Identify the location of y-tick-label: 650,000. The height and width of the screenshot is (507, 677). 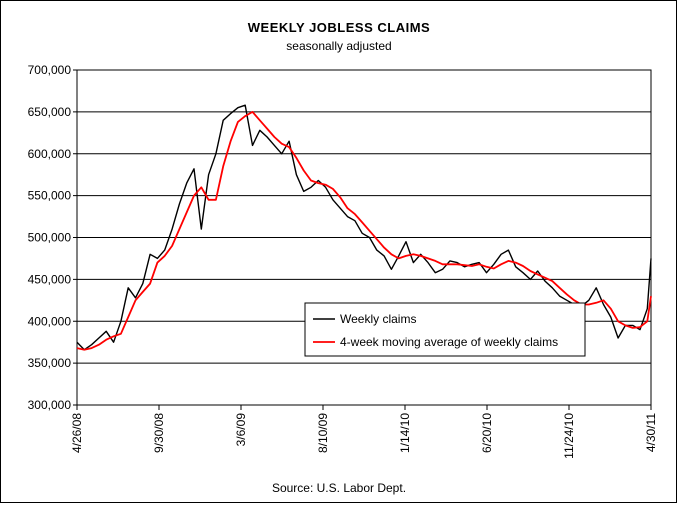
(50, 112).